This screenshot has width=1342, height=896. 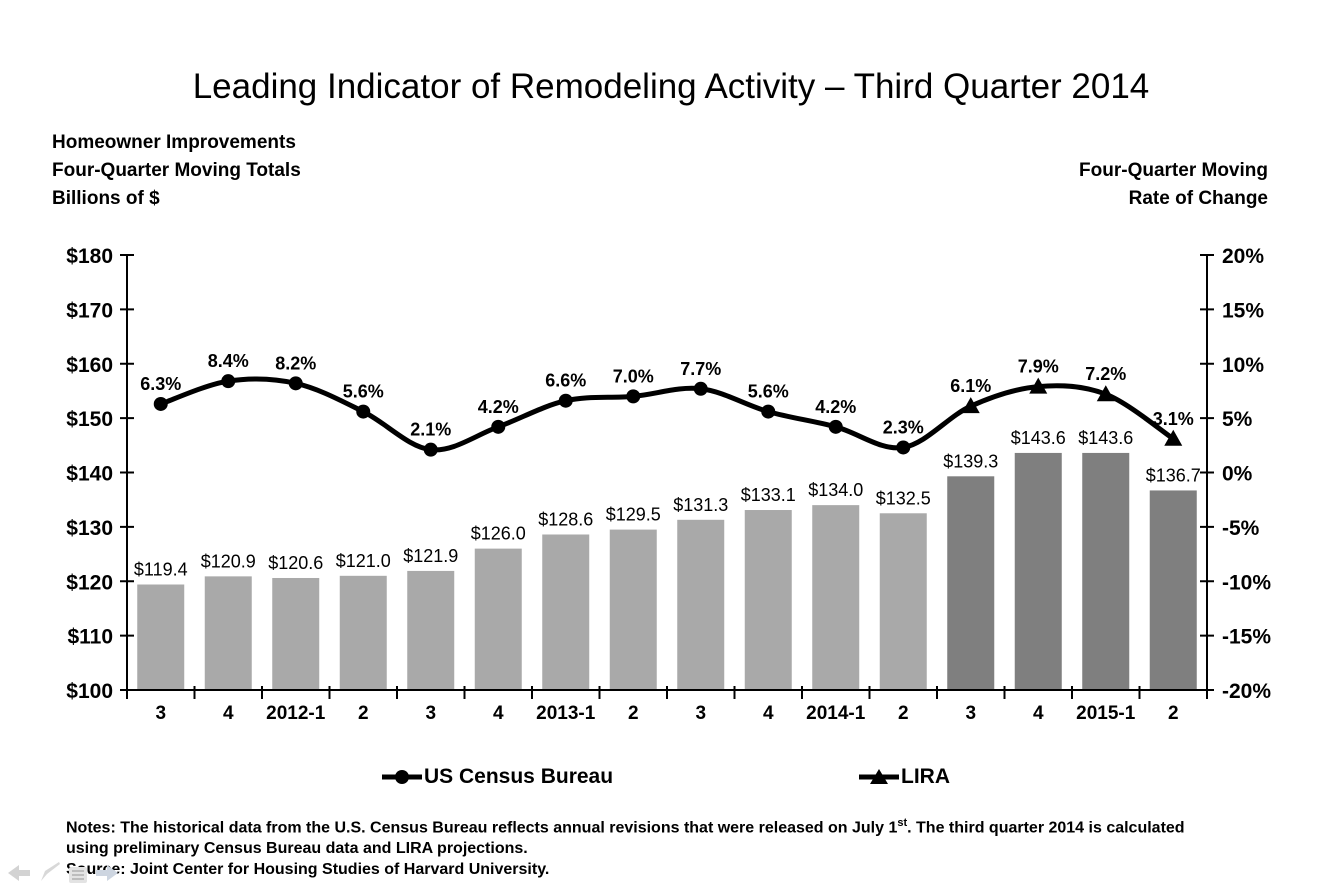 I want to click on left-axis-title-line: Billions of $, so click(x=106, y=198).